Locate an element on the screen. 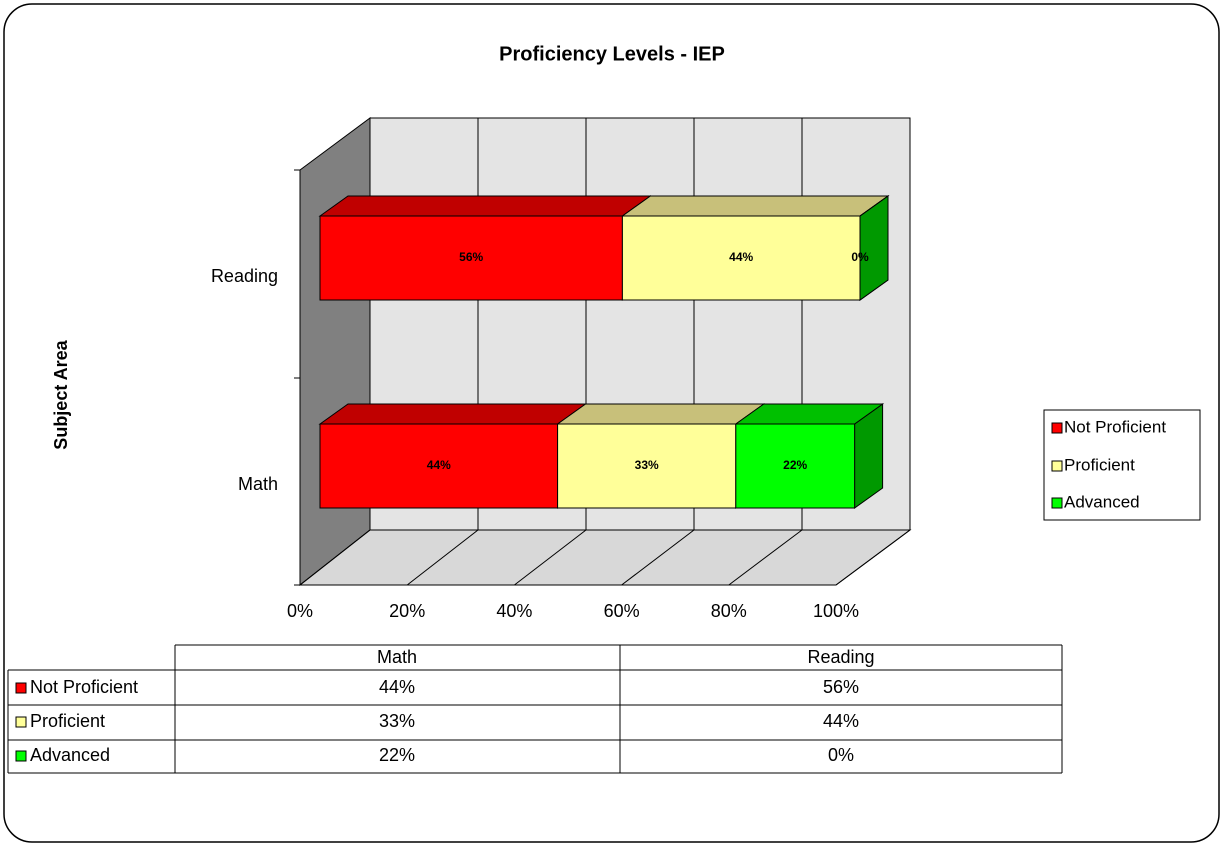 This screenshot has height=847, width=1224. legend is located at coordinates (1122, 465).